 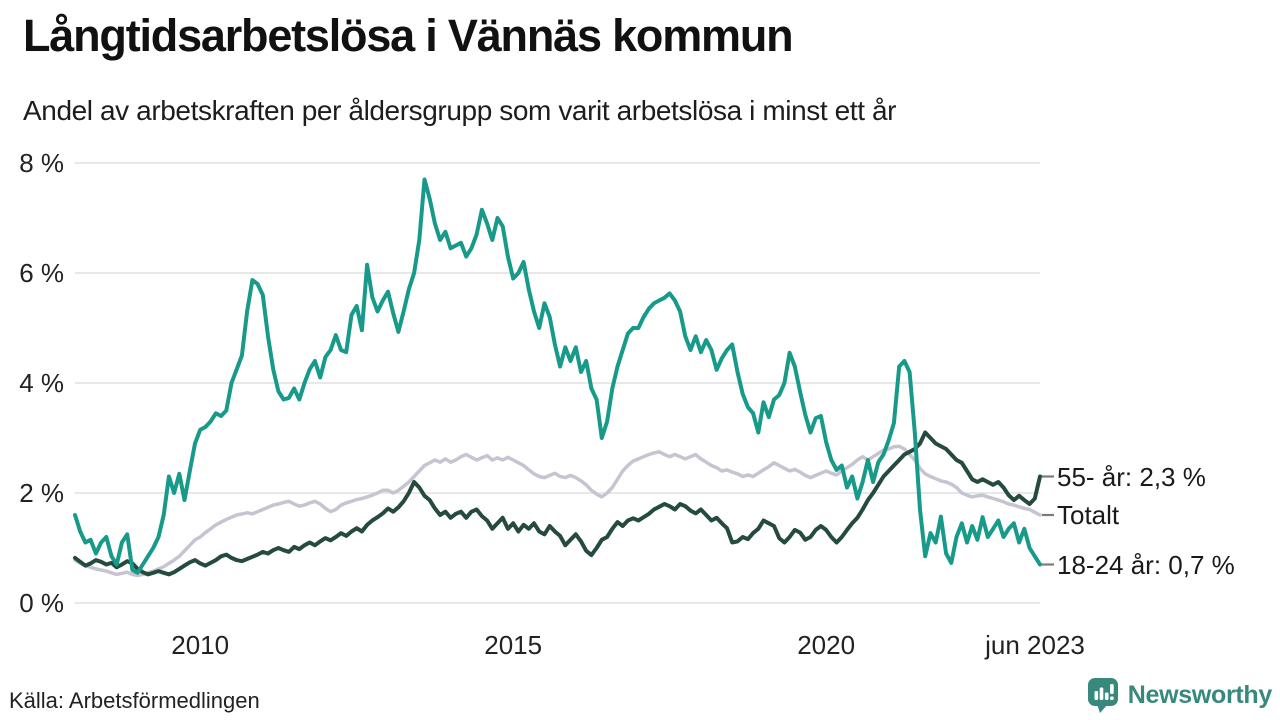 What do you see at coordinates (200, 645) in the screenshot?
I see `x-axis-tick-2010: 2010` at bounding box center [200, 645].